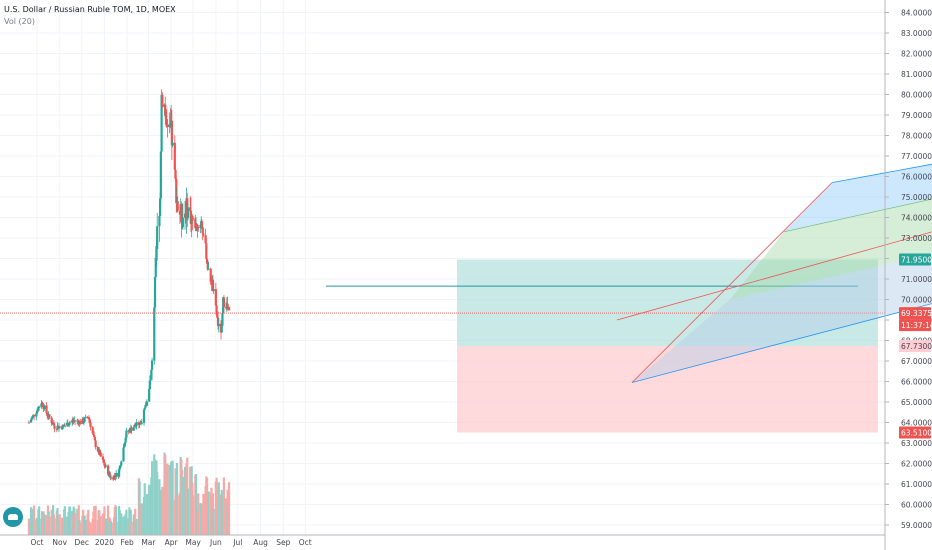  What do you see at coordinates (442, 540) in the screenshot?
I see `time-axis: Oct Nov Dec 2020 Feb Mar Apr May Jun Jul Aug Sep Oct` at bounding box center [442, 540].